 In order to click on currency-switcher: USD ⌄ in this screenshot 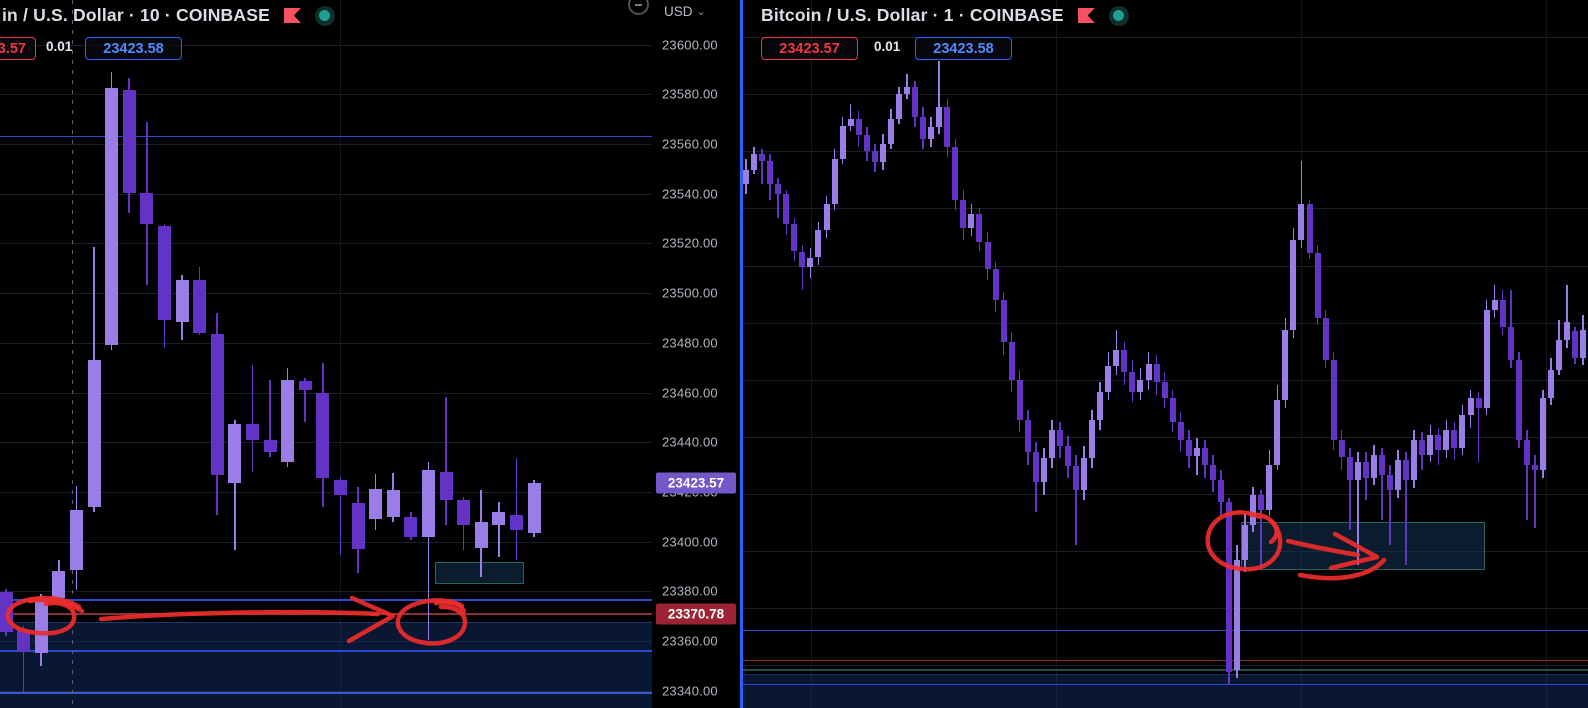, I will do `click(685, 11)`.